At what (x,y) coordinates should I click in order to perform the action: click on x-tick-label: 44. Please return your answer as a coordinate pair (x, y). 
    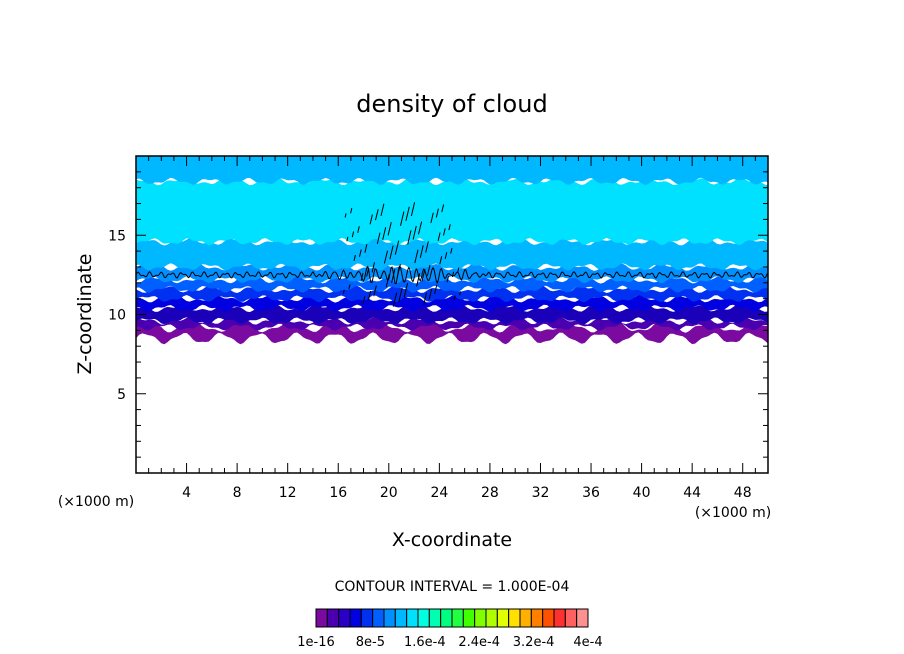
    Looking at the image, I should click on (692, 493).